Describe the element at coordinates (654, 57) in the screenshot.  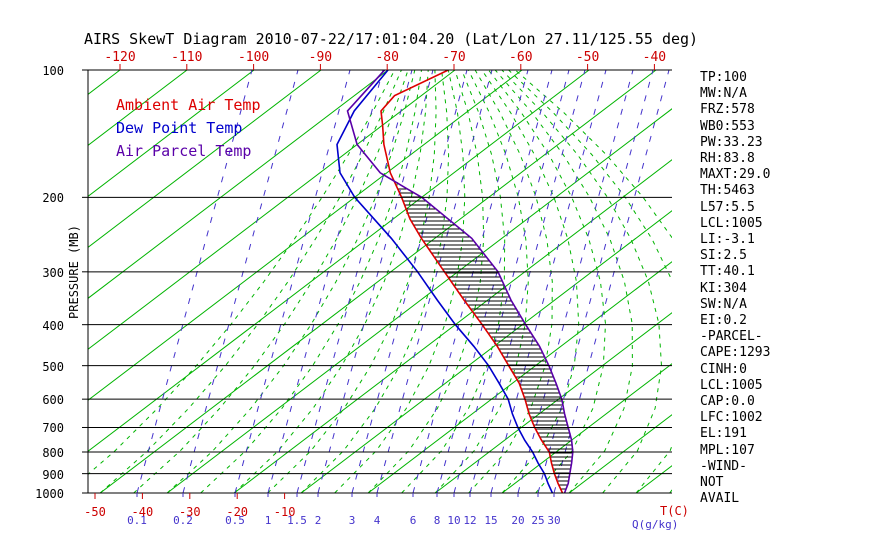
I see `temp-top-label: -40` at that location.